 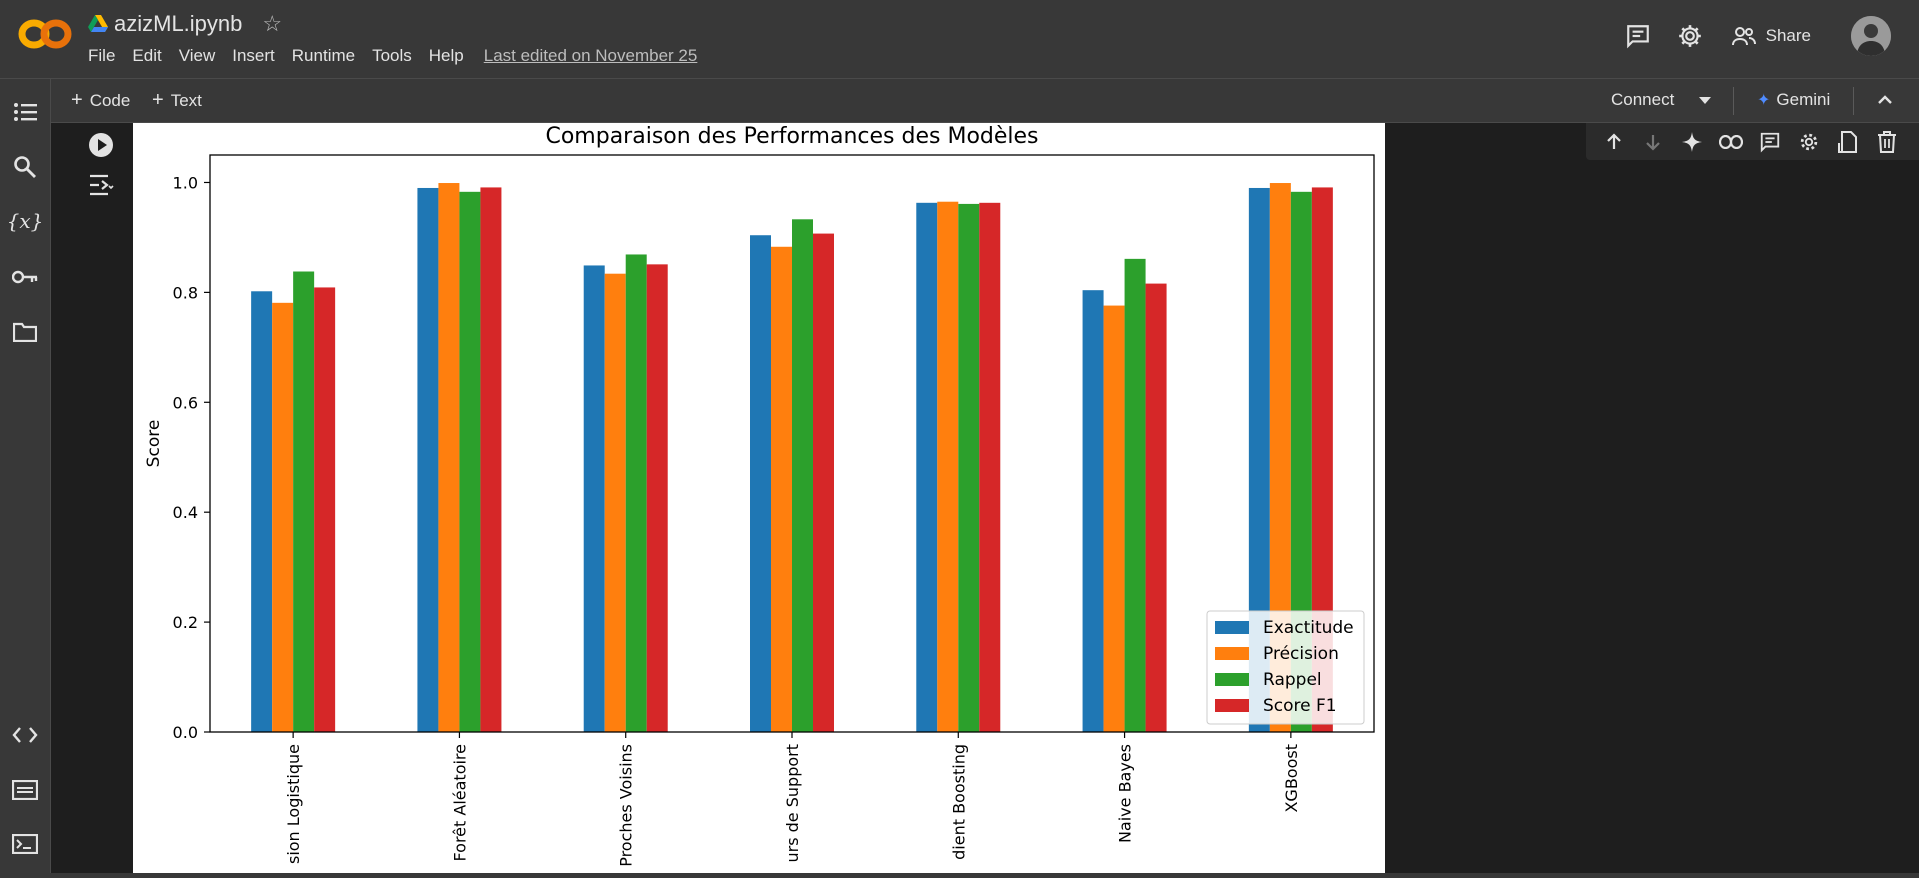 What do you see at coordinates (293, 804) in the screenshot?
I see `x-tick-label: sion Logistique` at bounding box center [293, 804].